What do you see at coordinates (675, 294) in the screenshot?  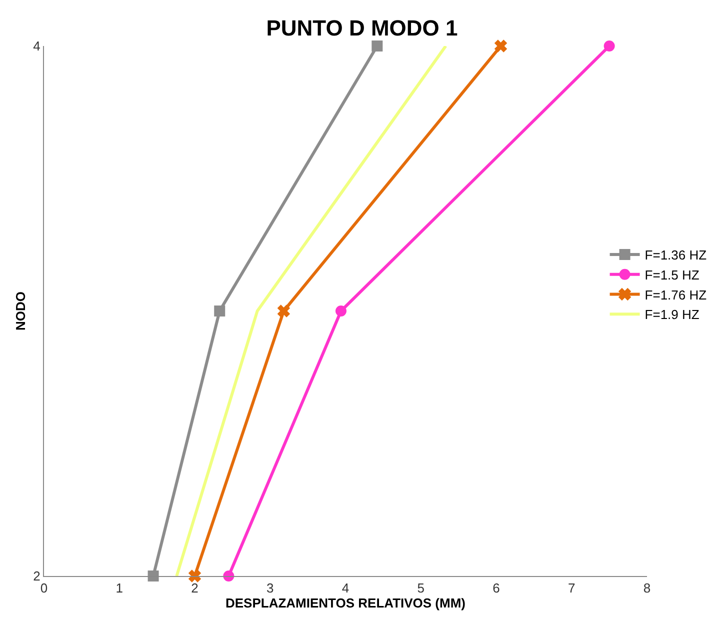 I see `legend-label: F=1.76 HZ` at bounding box center [675, 294].